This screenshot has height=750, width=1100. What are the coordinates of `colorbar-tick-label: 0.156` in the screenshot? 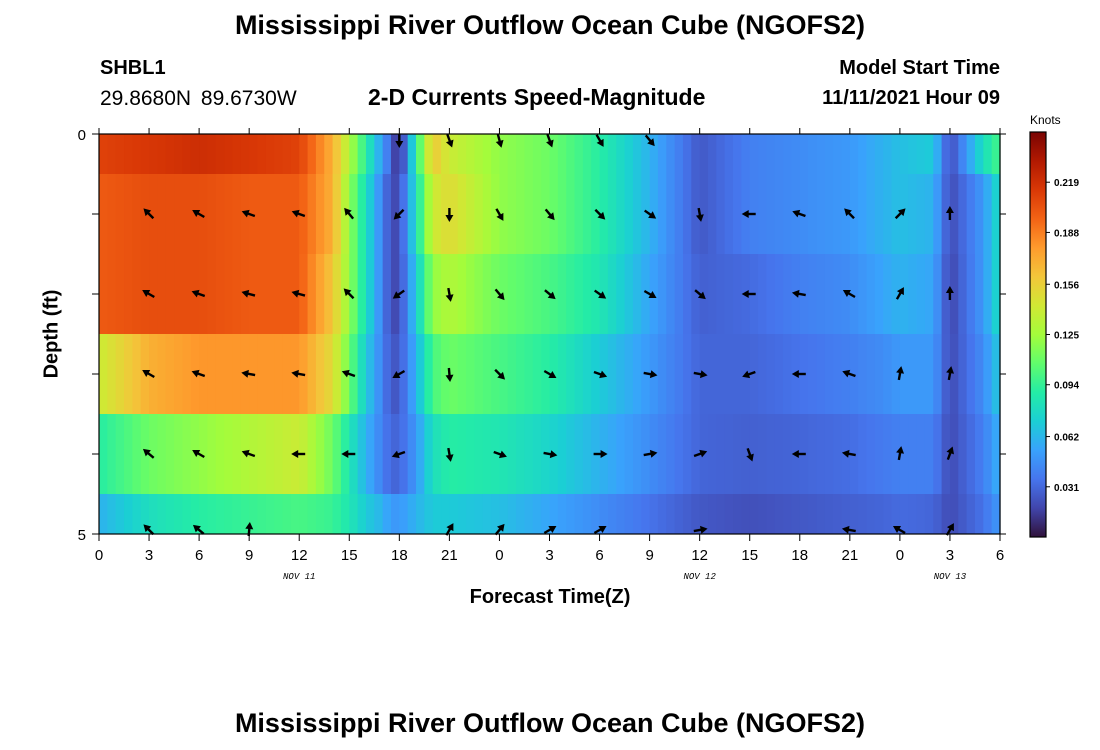 It's located at (1066, 285).